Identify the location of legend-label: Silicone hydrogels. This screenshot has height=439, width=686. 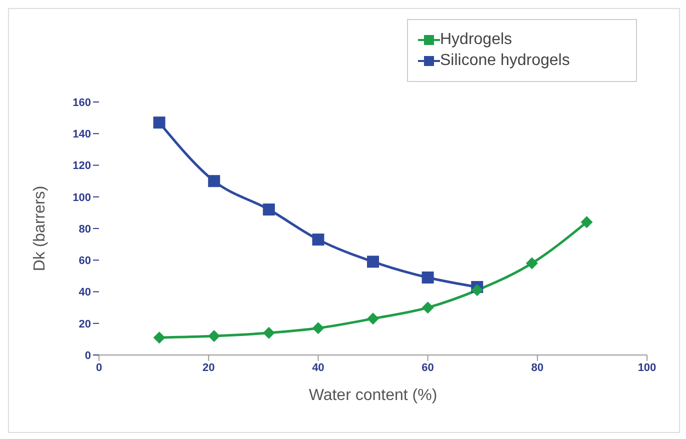
(505, 61).